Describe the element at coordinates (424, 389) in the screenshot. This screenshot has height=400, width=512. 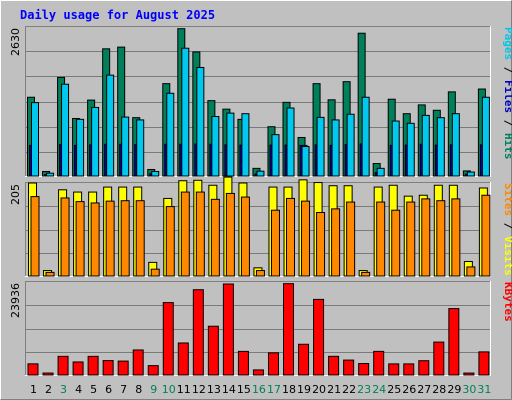
I see `day-label: 27` at that location.